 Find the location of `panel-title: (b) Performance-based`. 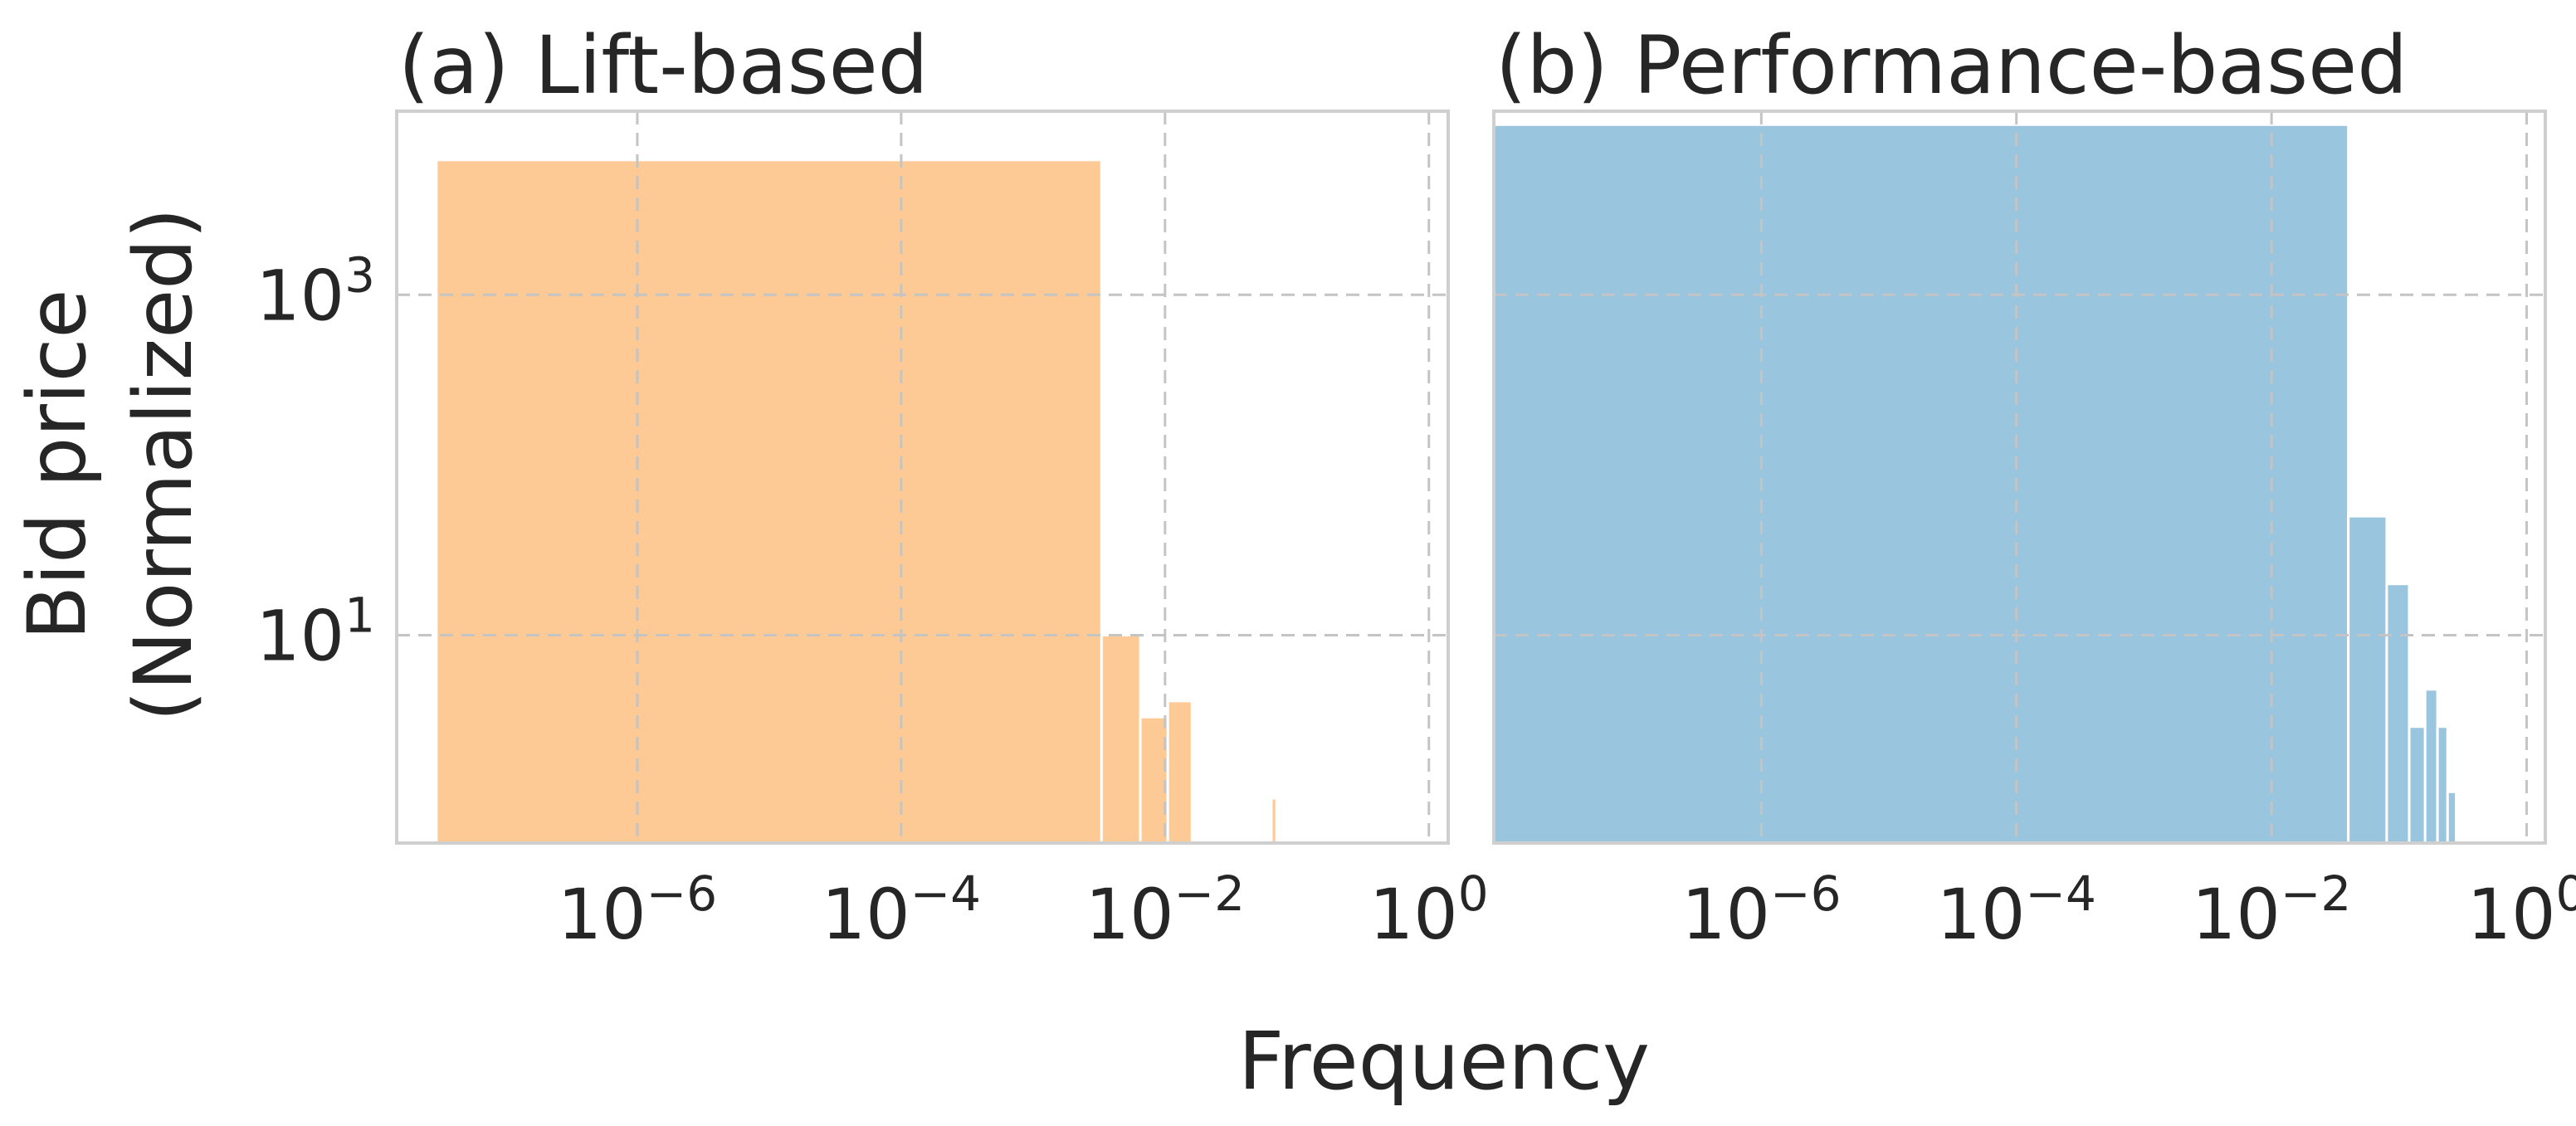

panel-title: (b) Performance-based is located at coordinates (1951, 65).